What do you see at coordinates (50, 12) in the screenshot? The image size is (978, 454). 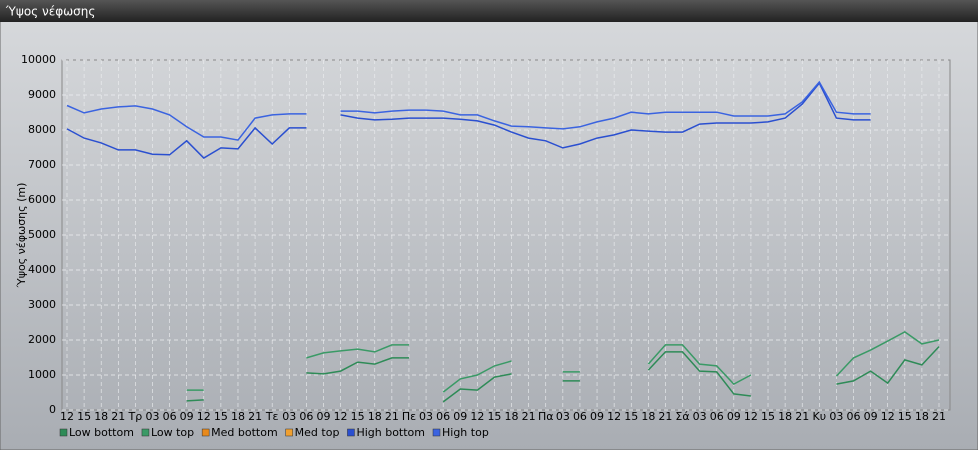 I see `title: Ύψος νέφωσης` at bounding box center [50, 12].